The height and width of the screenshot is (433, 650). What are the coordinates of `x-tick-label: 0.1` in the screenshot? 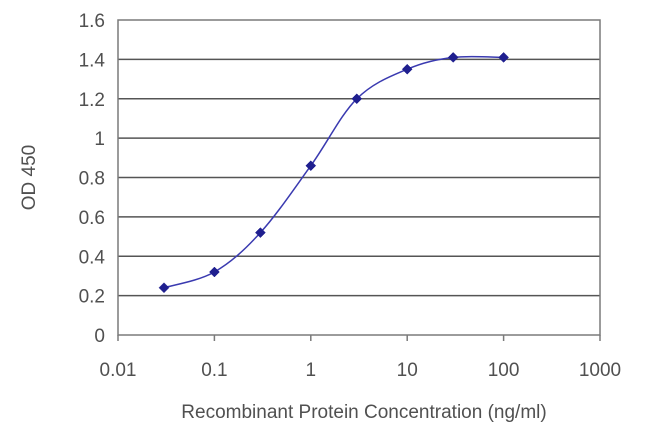 It's located at (214, 370).